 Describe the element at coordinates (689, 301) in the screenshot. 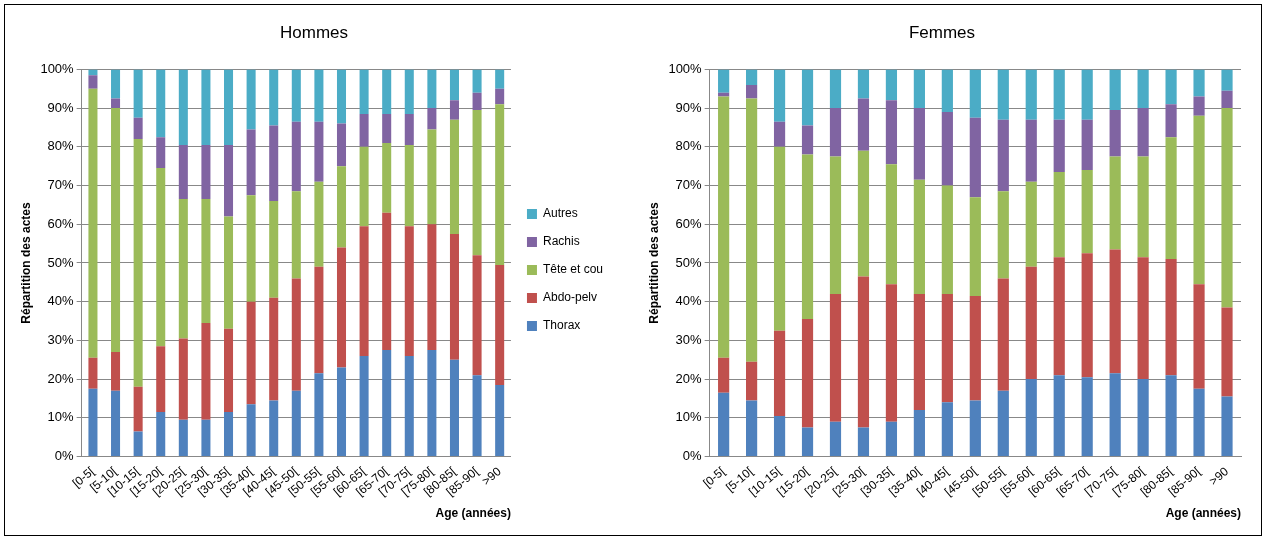

I see `y-tick-label: 40%` at that location.